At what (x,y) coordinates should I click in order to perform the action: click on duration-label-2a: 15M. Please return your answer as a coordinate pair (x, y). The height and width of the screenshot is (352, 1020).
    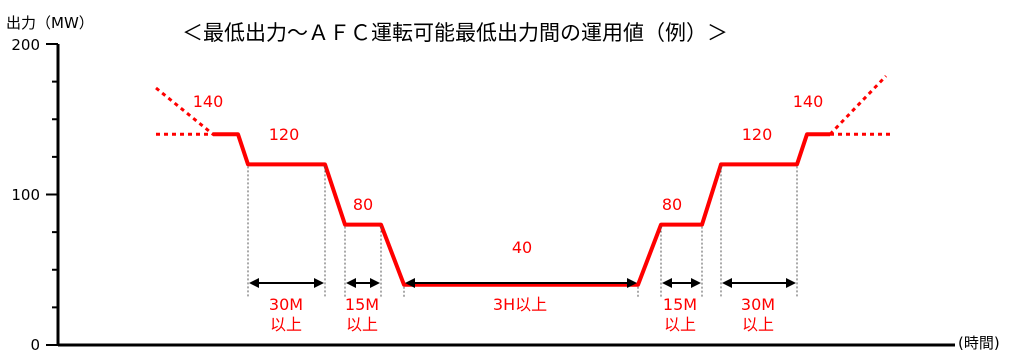
    Looking at the image, I should click on (362, 304).